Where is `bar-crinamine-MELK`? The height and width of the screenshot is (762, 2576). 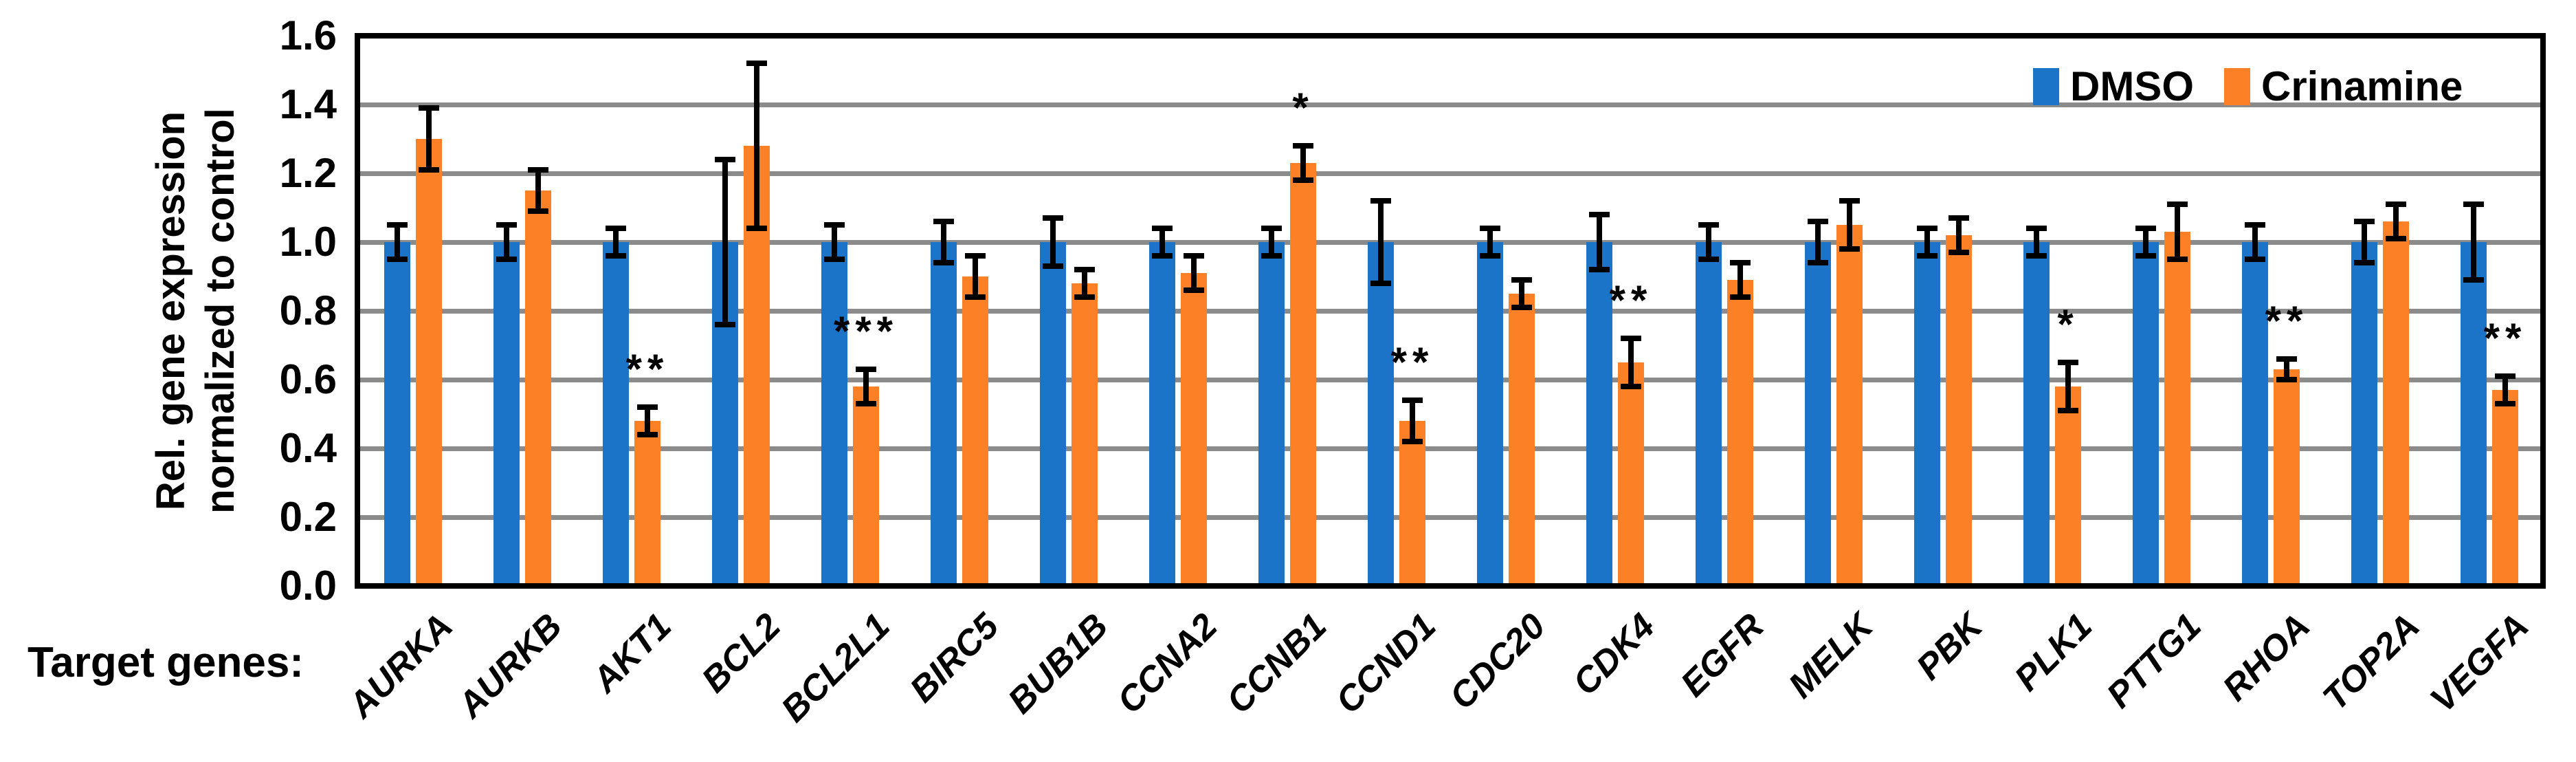
bar-crinamine-MELK is located at coordinates (1849, 404).